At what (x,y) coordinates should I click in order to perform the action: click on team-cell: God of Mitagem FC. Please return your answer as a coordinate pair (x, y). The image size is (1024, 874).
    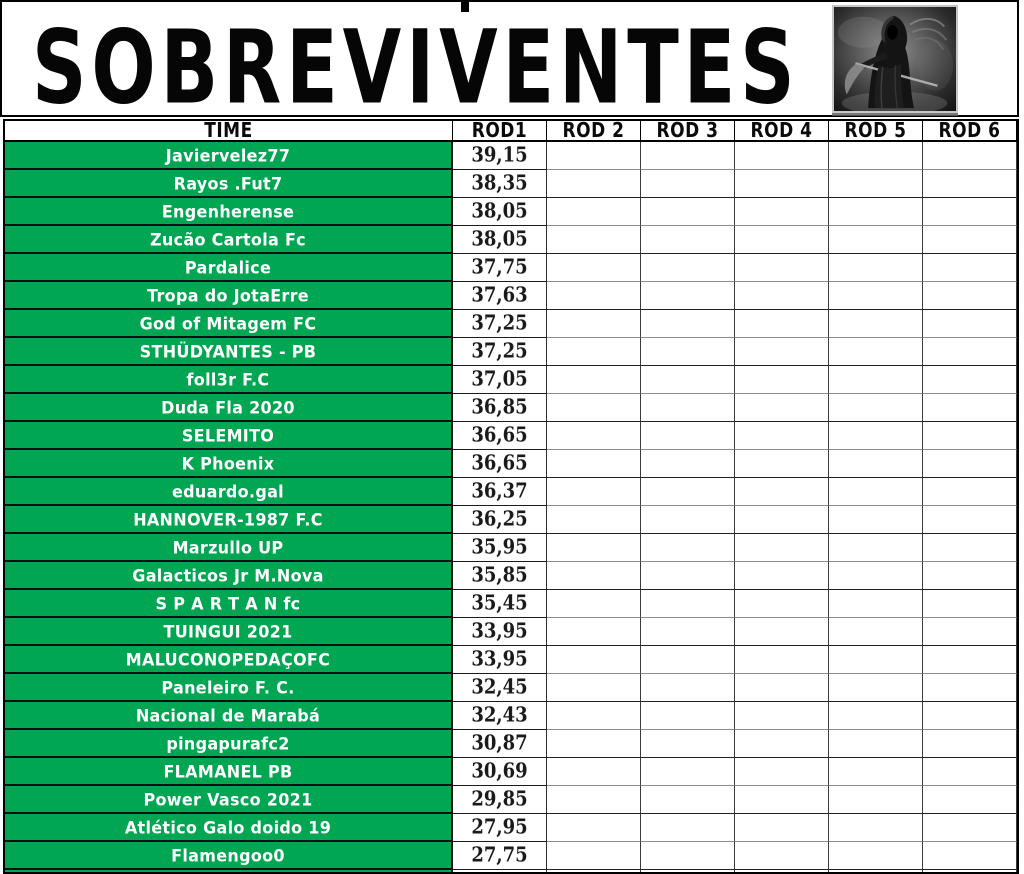
    Looking at the image, I should click on (229, 324).